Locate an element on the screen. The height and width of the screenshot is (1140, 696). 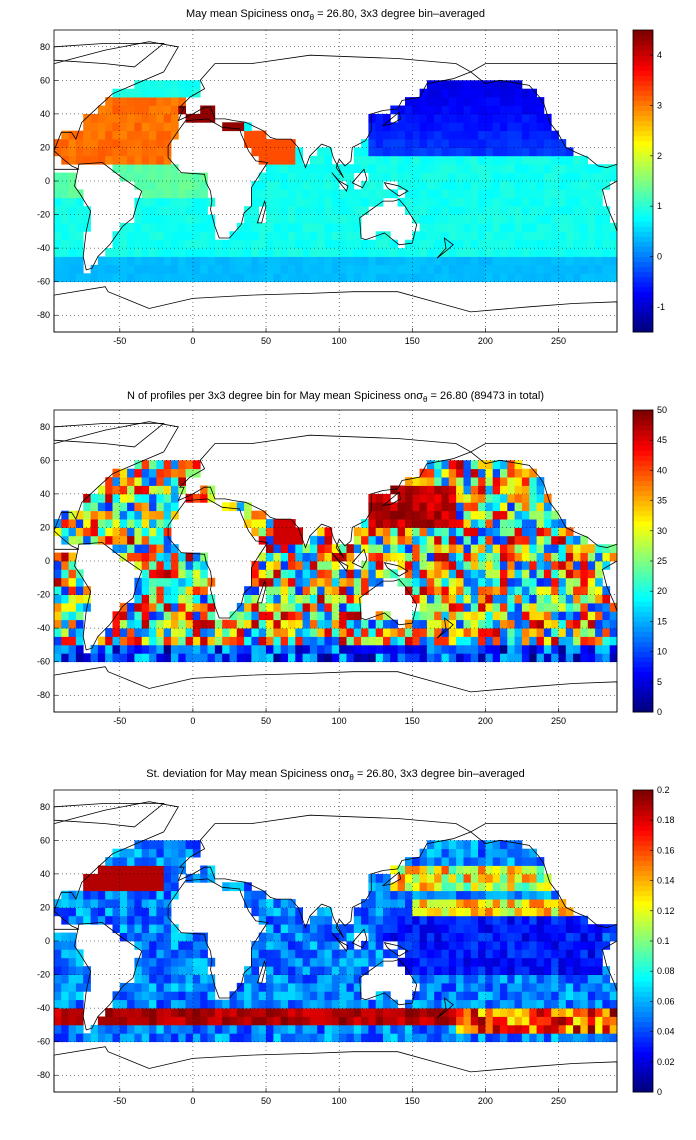
colorbar-tick-label: 10 is located at coordinates (662, 652).